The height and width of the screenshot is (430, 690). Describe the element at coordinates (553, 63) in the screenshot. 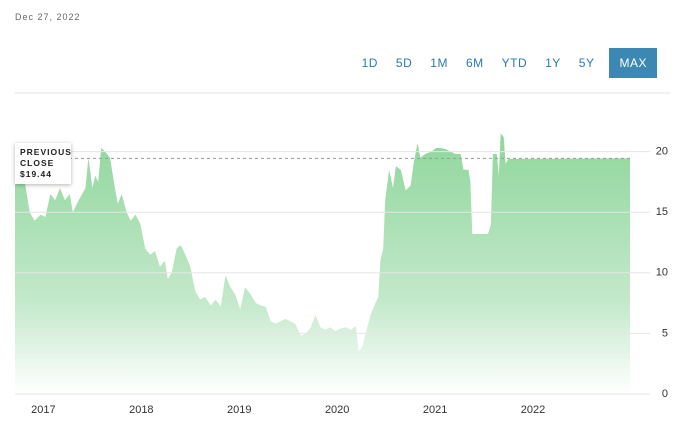

I see `range-button: 1Y` at that location.